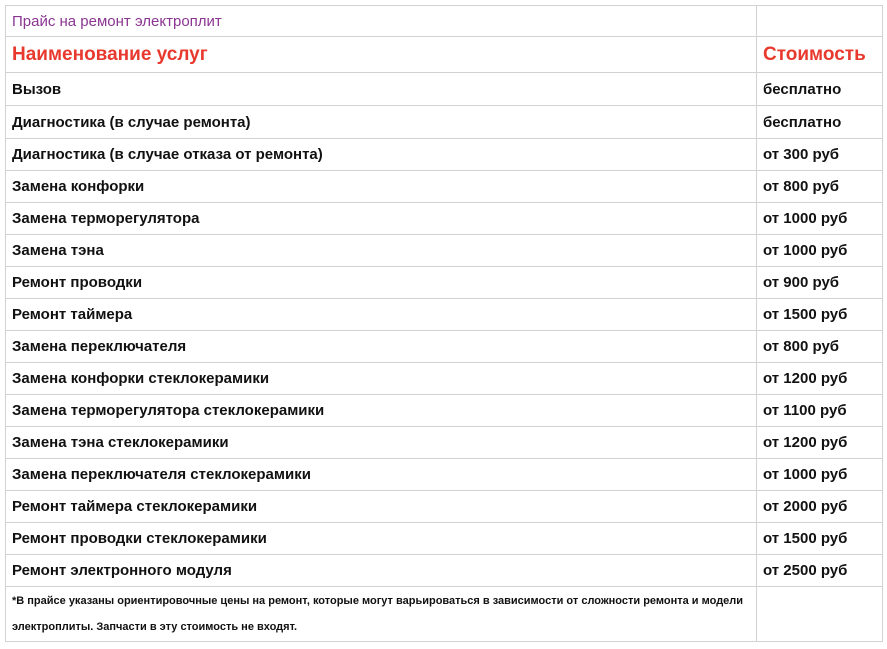 The height and width of the screenshot is (649, 887). I want to click on table-row: Ремонт проводки от 900 руб, so click(444, 282).